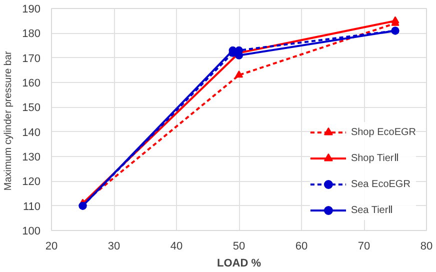 The image size is (436, 272). Describe the element at coordinates (31, 232) in the screenshot. I see `y-tick-label: 100` at that location.